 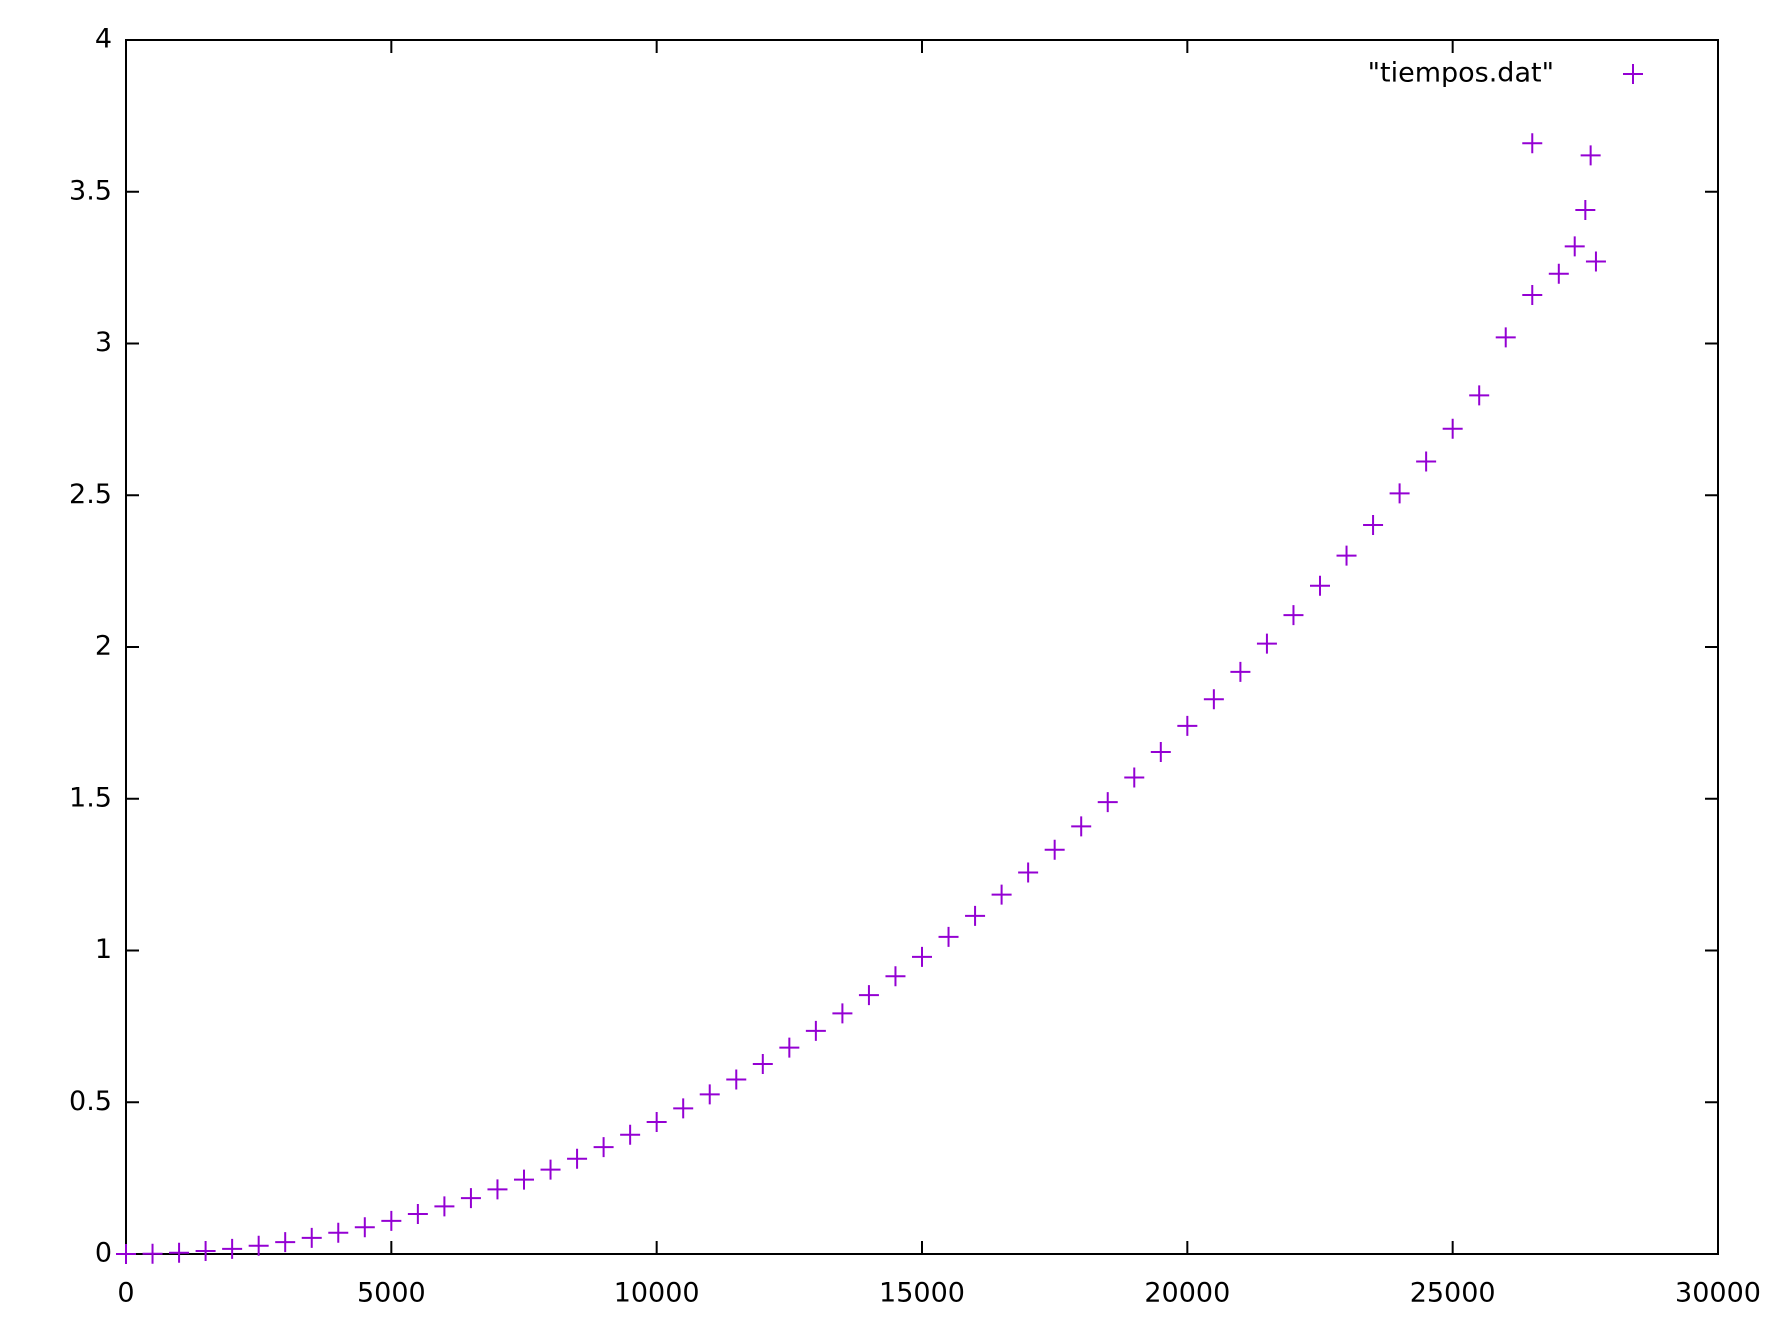 What do you see at coordinates (1461, 73) in the screenshot?
I see `legend-label: "tiempos.dat"` at bounding box center [1461, 73].